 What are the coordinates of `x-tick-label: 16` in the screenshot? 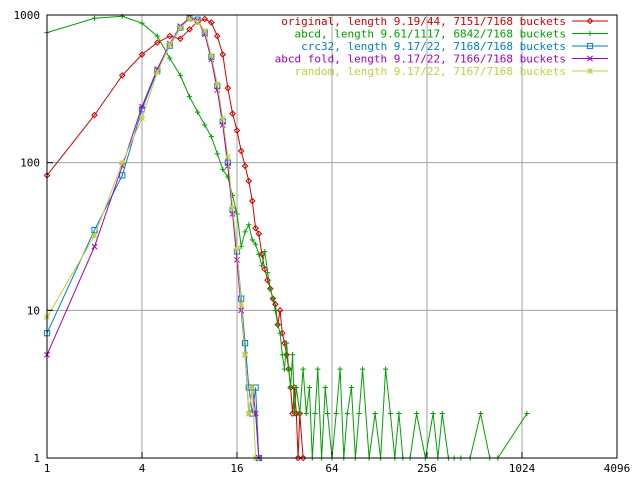 It's located at (236, 468).